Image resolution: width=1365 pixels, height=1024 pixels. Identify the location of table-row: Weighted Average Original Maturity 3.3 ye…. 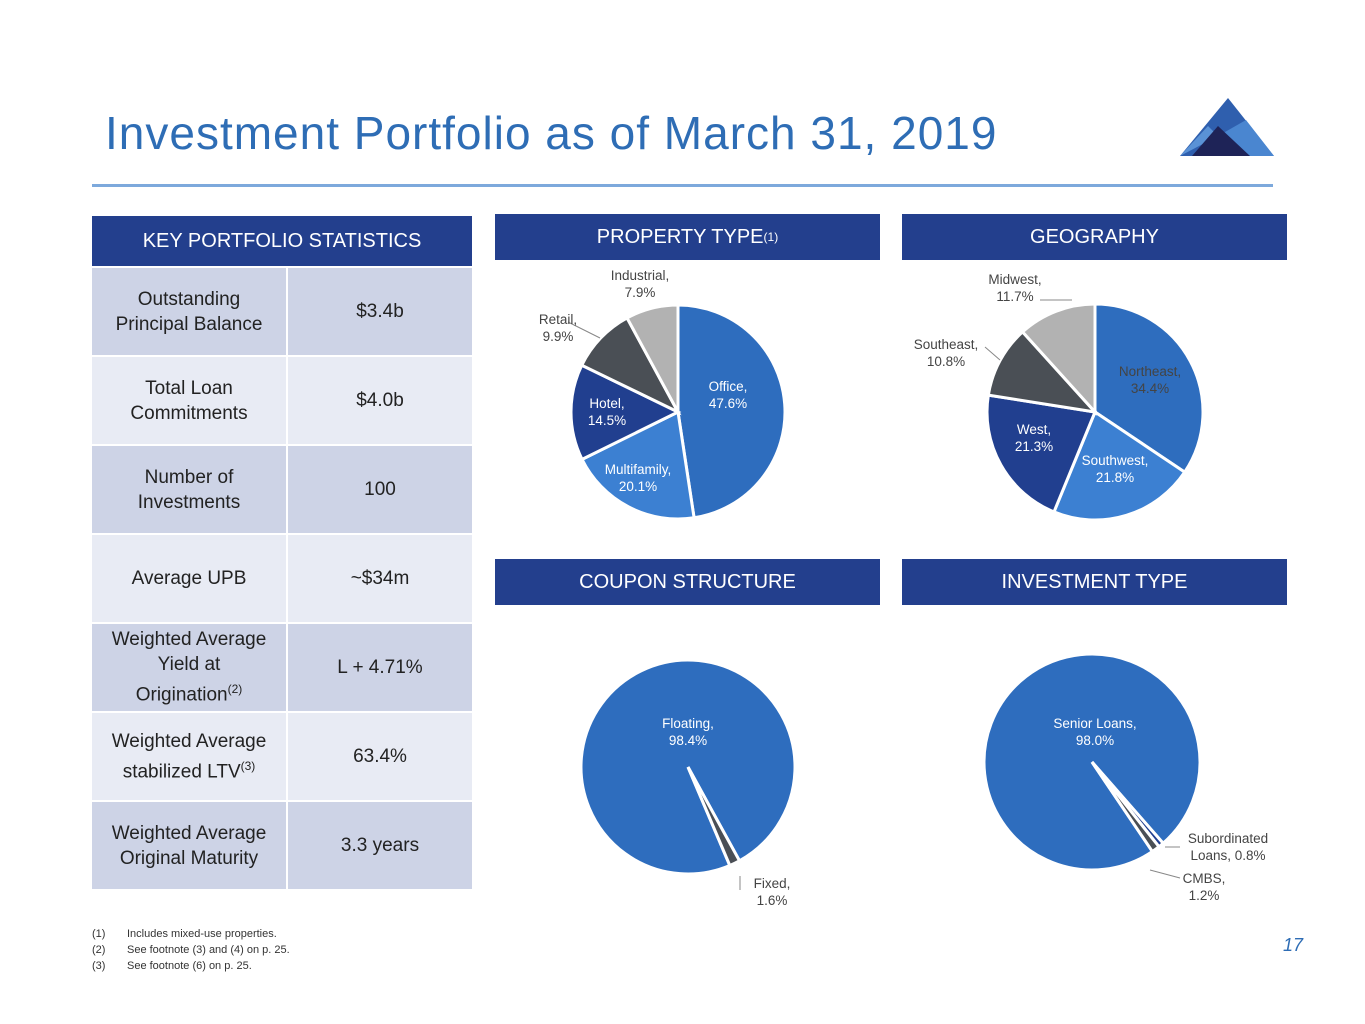
(282, 845).